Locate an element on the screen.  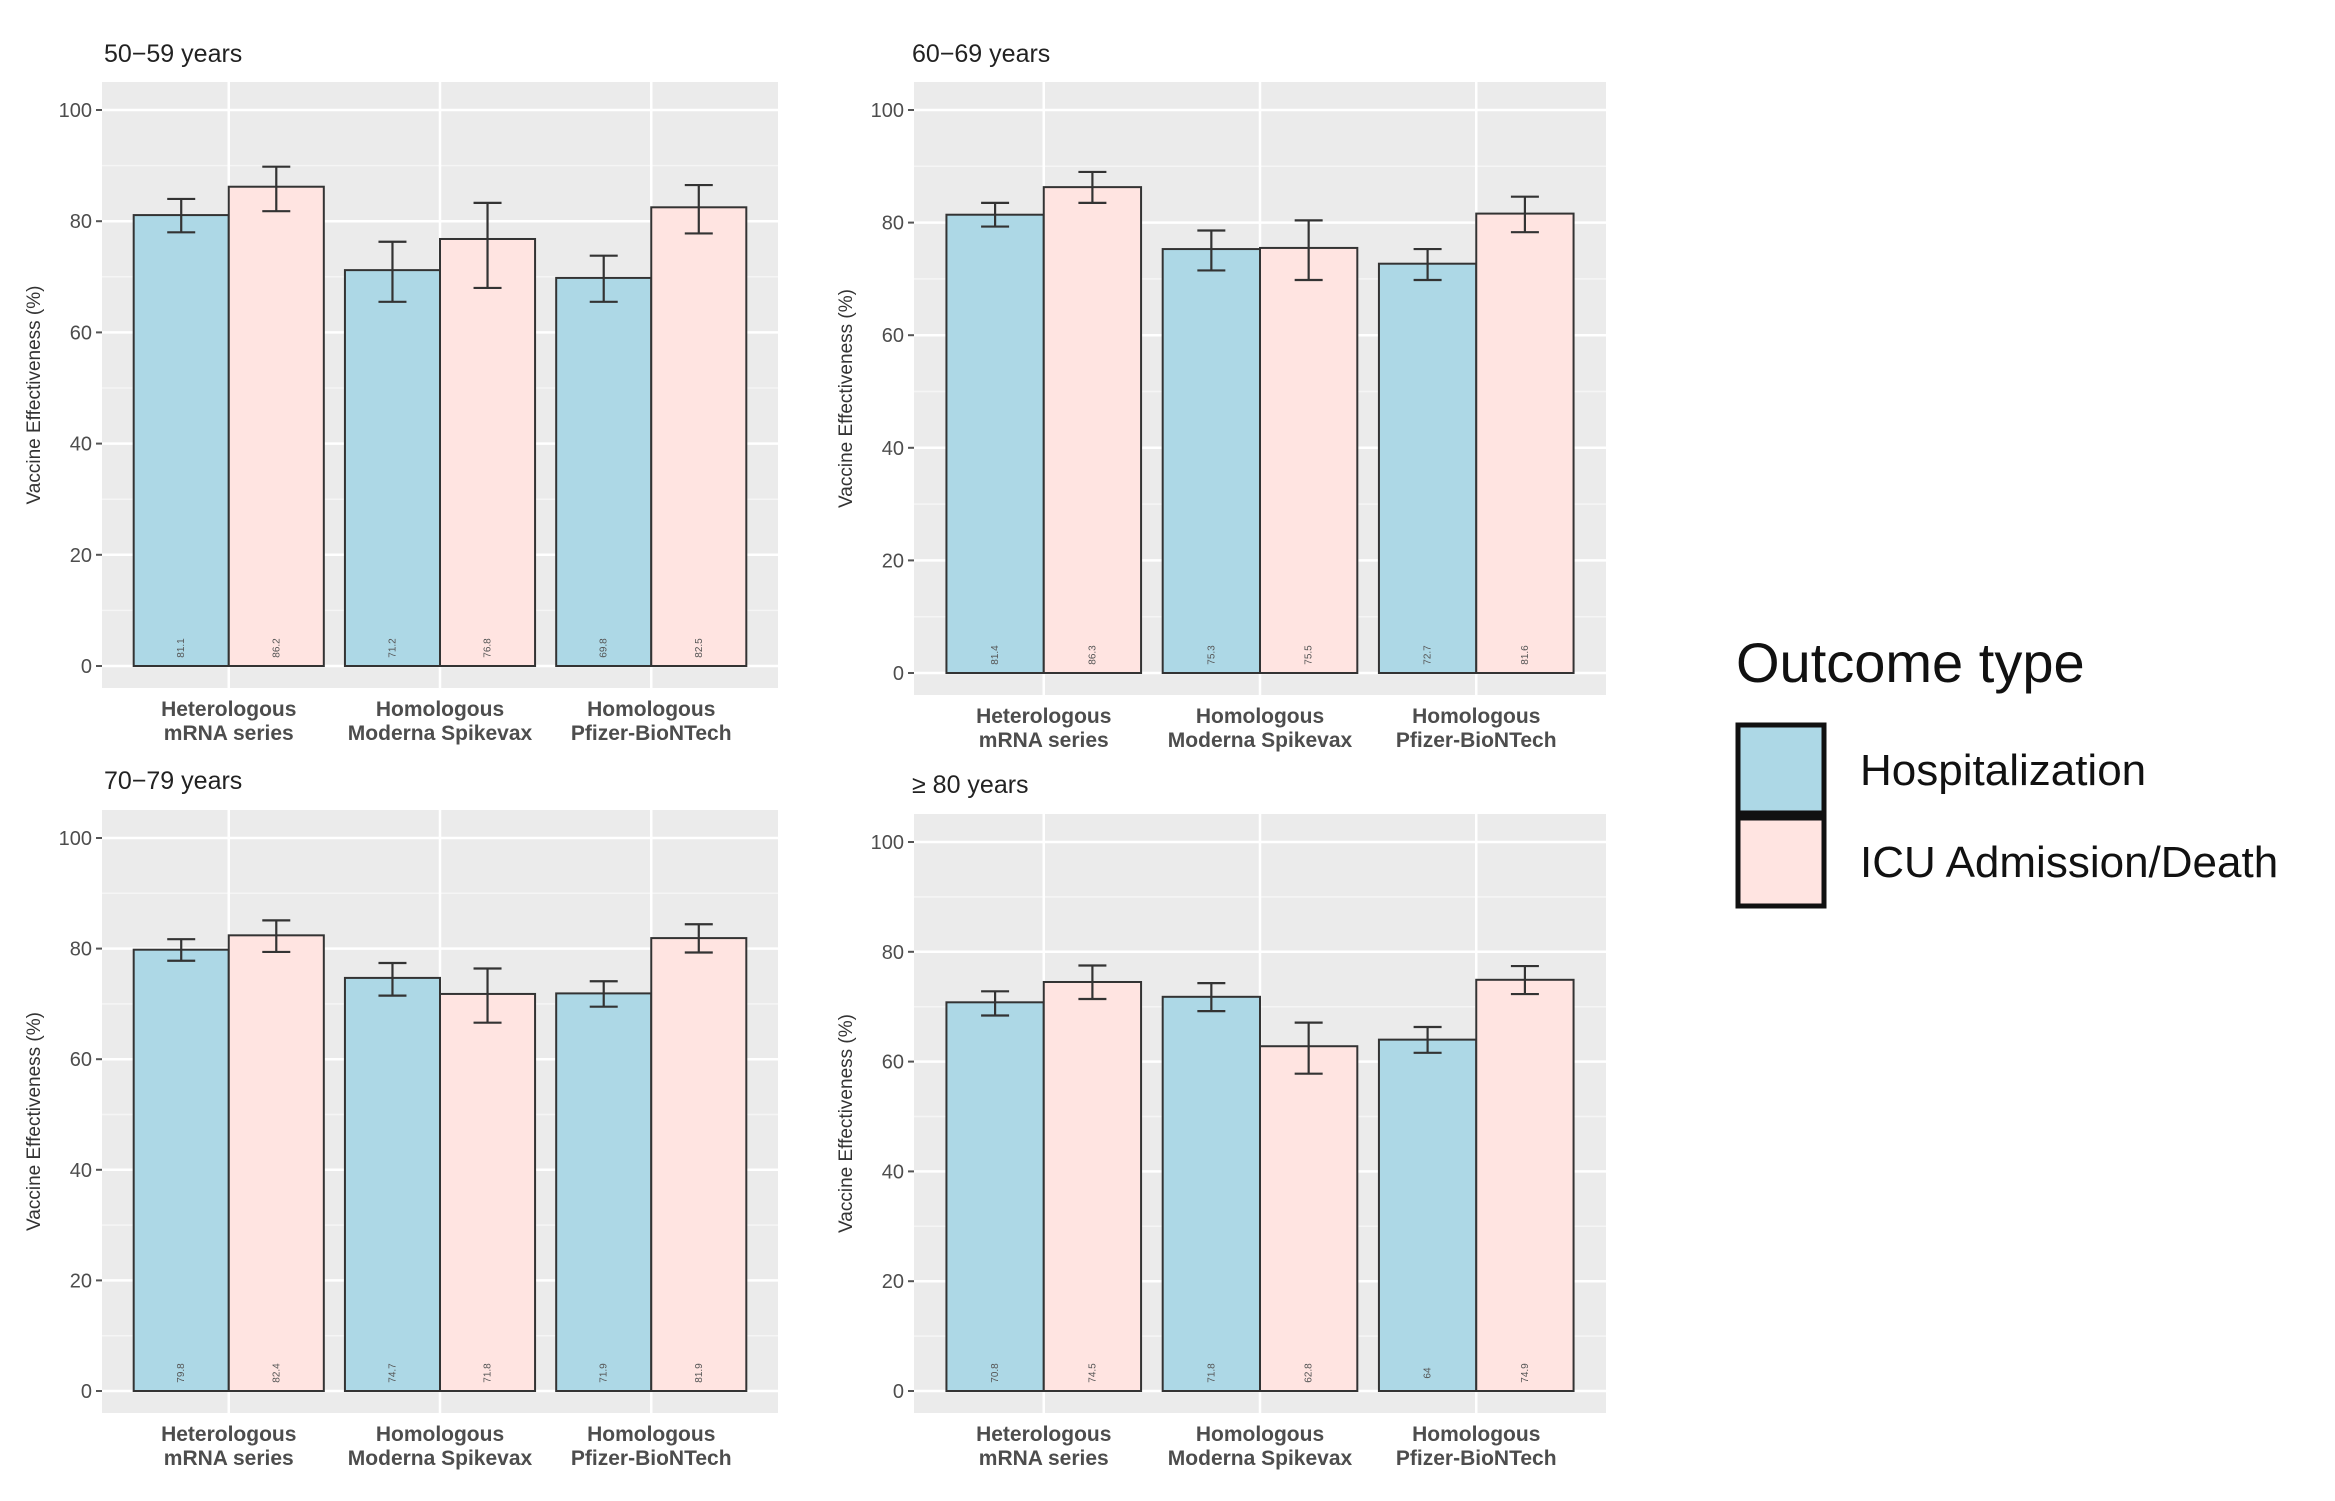
bar-value-label: 62.8 is located at coordinates (1309, 1373).